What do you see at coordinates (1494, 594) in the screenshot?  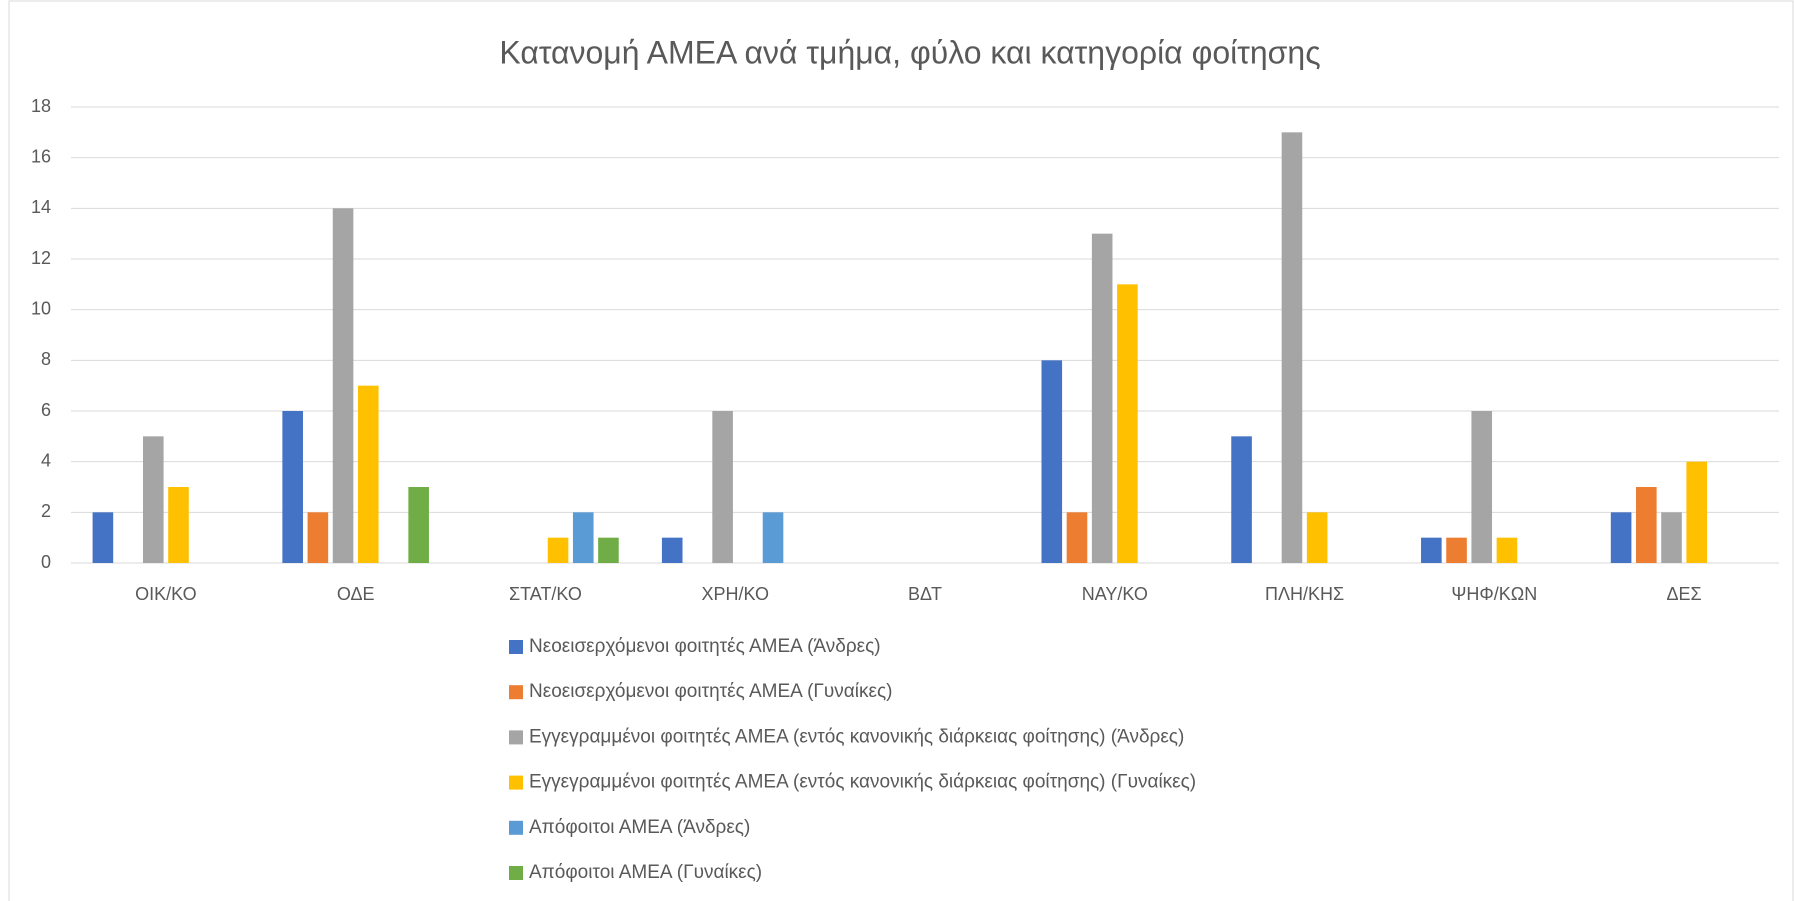 I see `x-tick-label: ΨΗΦ/ΚΩΝ` at bounding box center [1494, 594].